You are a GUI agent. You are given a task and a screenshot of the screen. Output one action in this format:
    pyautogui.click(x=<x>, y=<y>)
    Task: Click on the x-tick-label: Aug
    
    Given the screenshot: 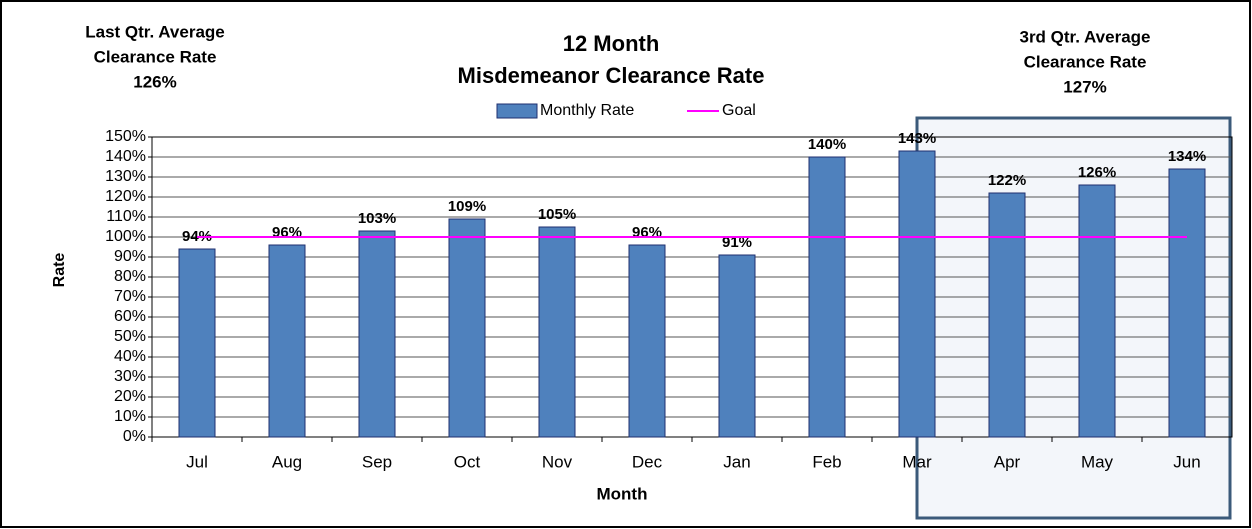 What is the action you would take?
    pyautogui.click(x=287, y=461)
    